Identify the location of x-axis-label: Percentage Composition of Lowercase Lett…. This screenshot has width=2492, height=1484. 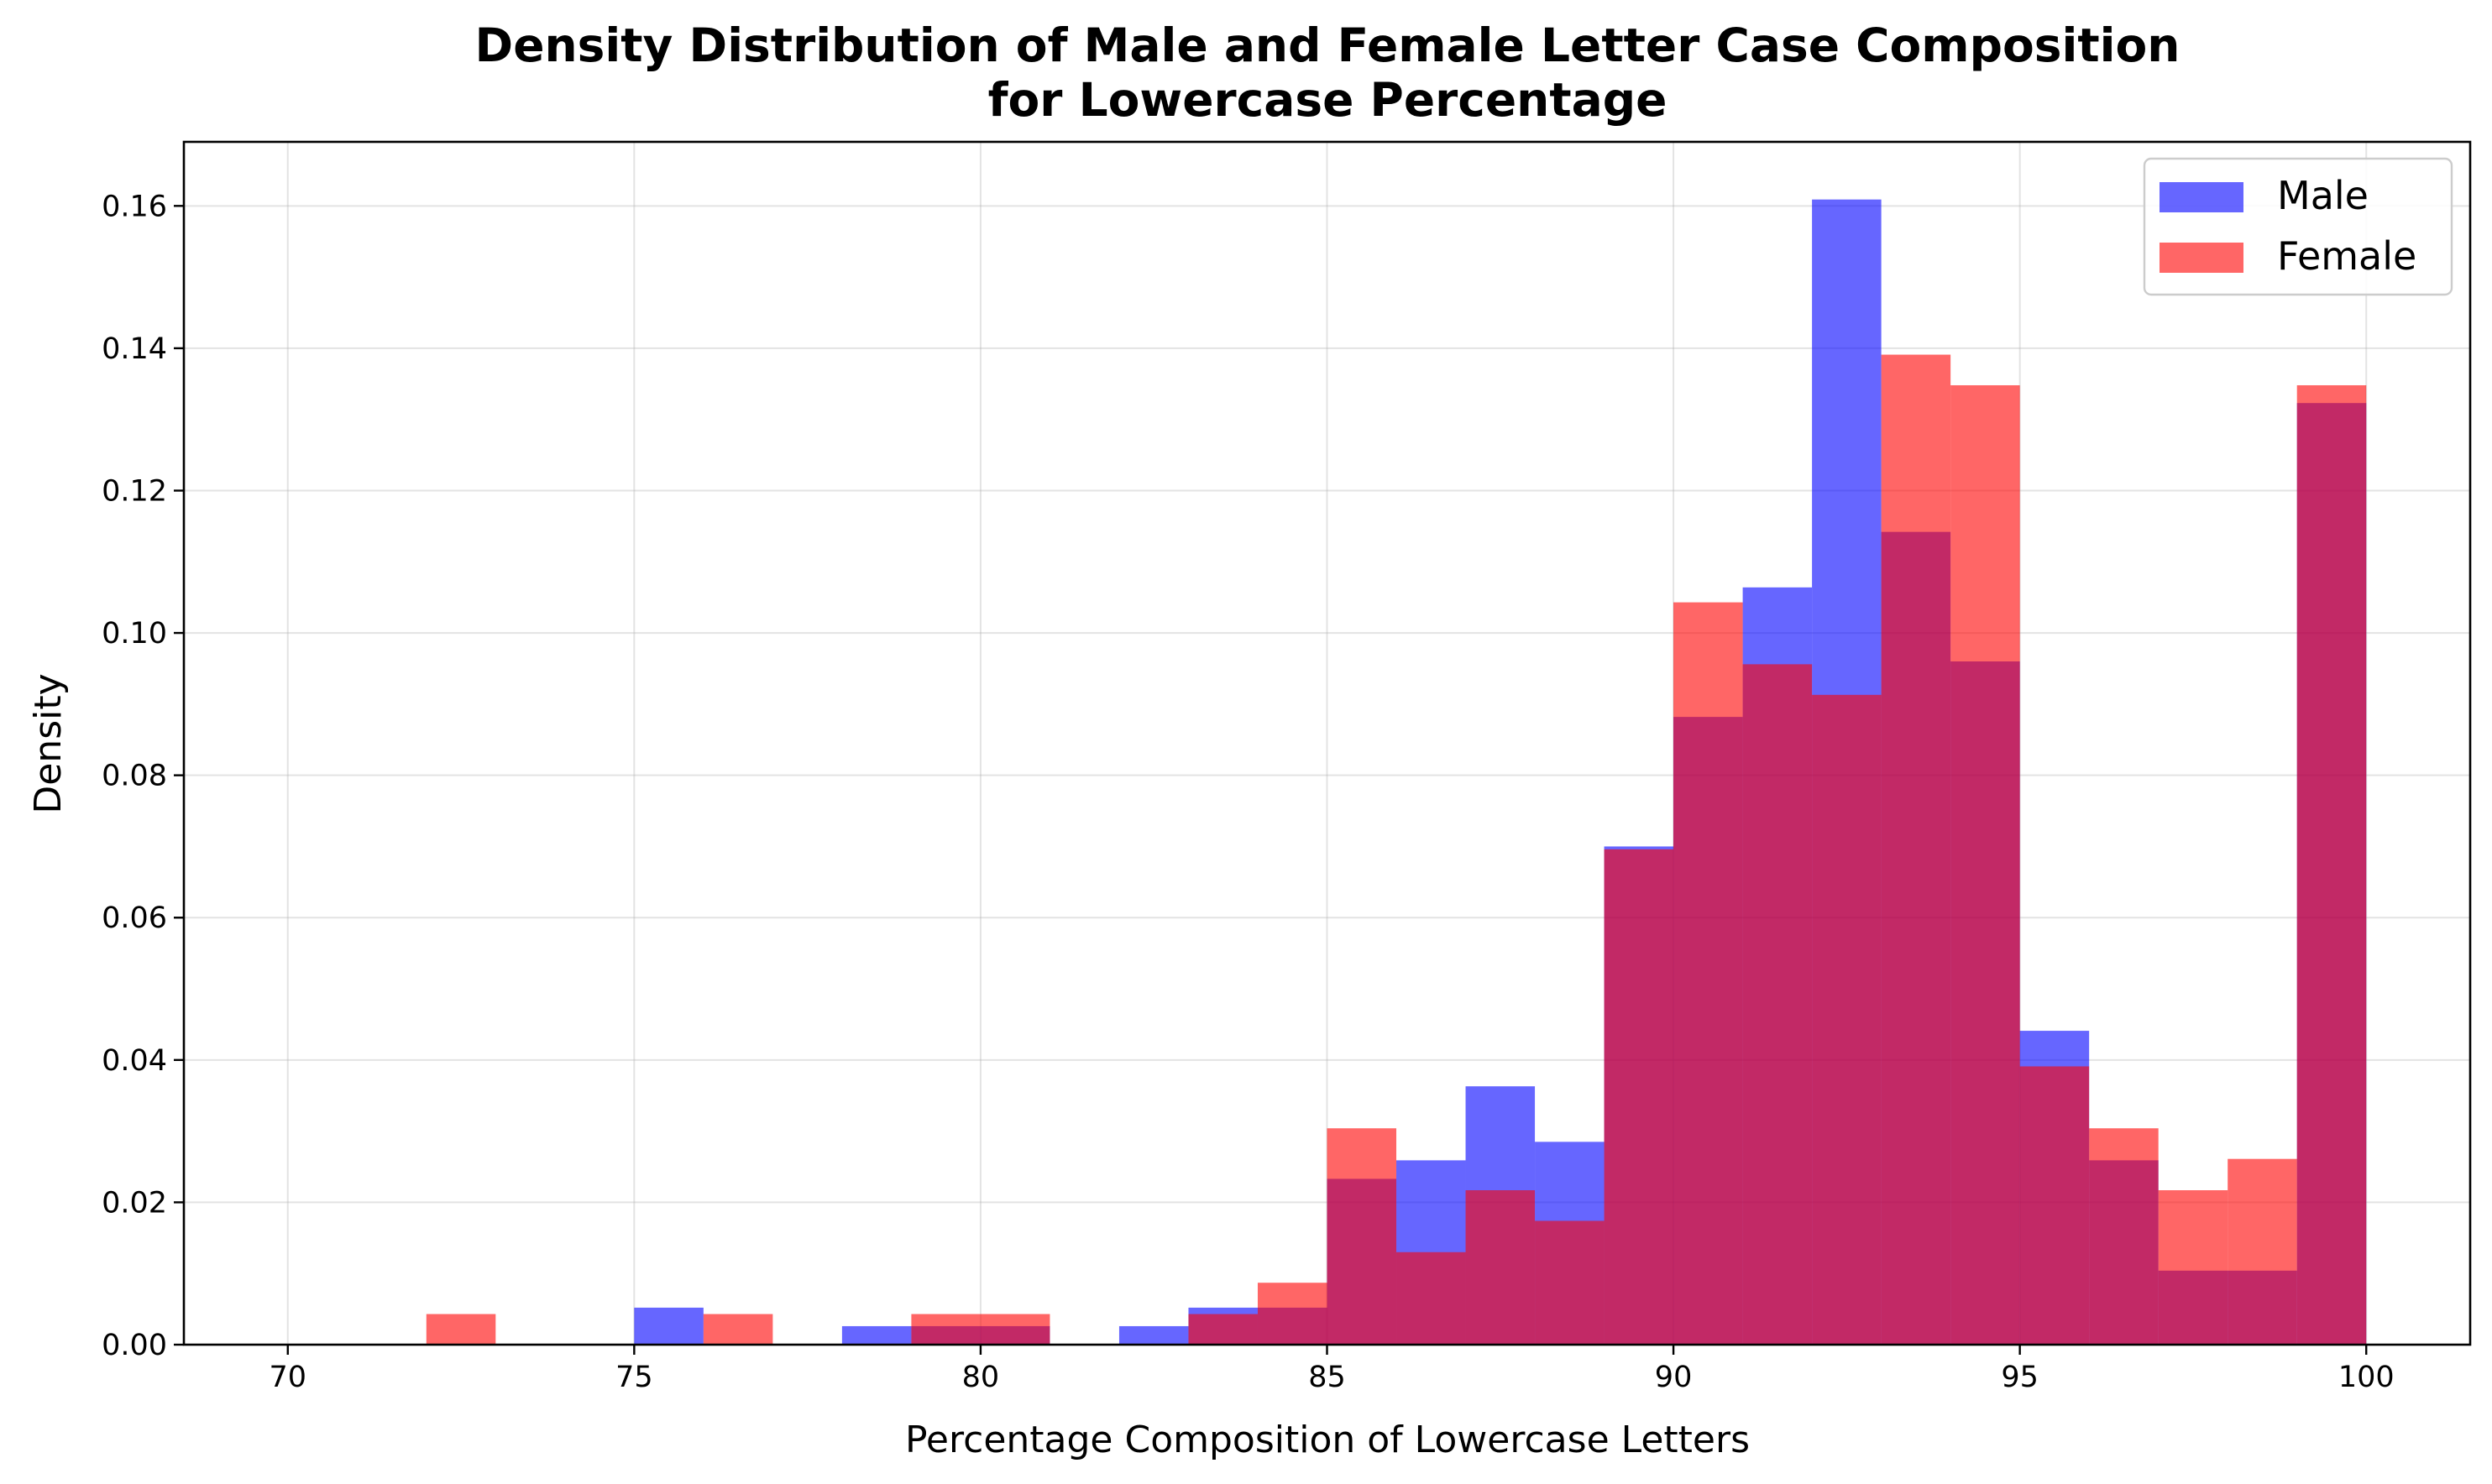
(1328, 1440).